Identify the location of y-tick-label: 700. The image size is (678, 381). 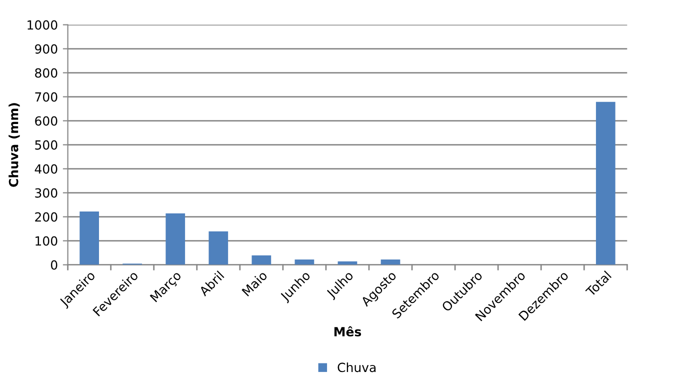
(46, 97).